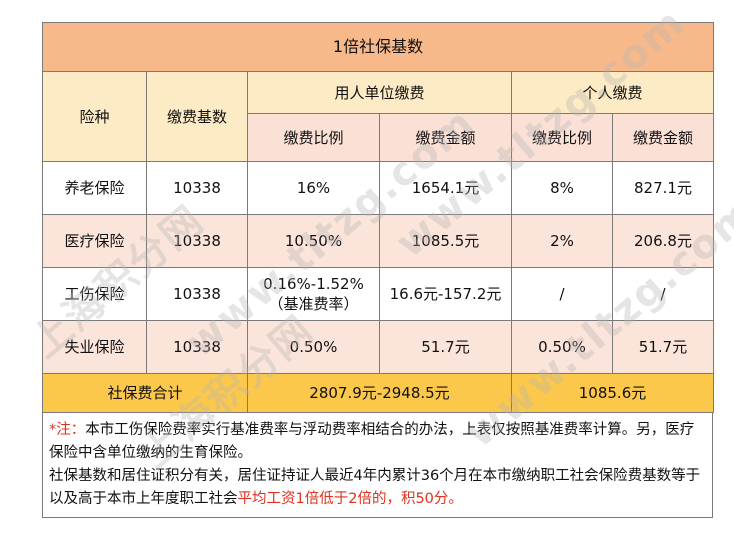 The width and height of the screenshot is (734, 537). Describe the element at coordinates (663, 241) in the screenshot. I see `row-personal-amount: 206.8元` at that location.